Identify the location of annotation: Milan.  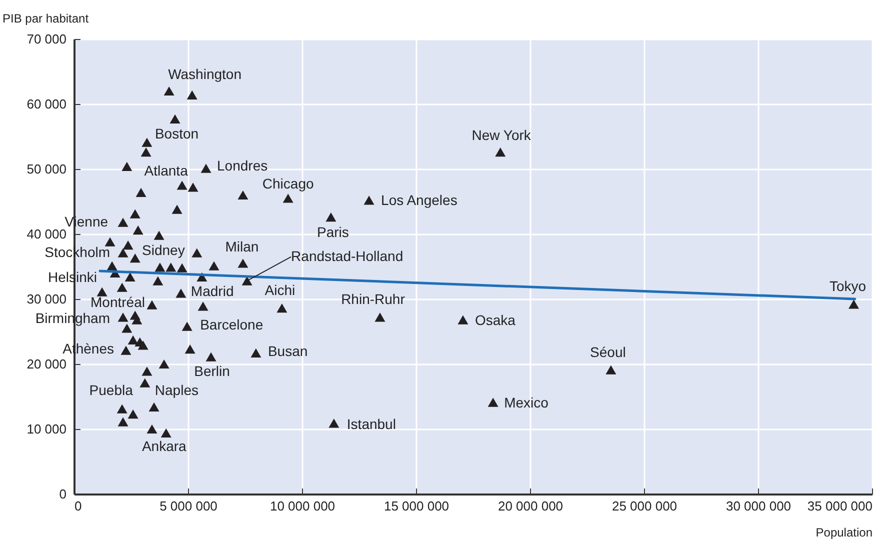
(242, 246).